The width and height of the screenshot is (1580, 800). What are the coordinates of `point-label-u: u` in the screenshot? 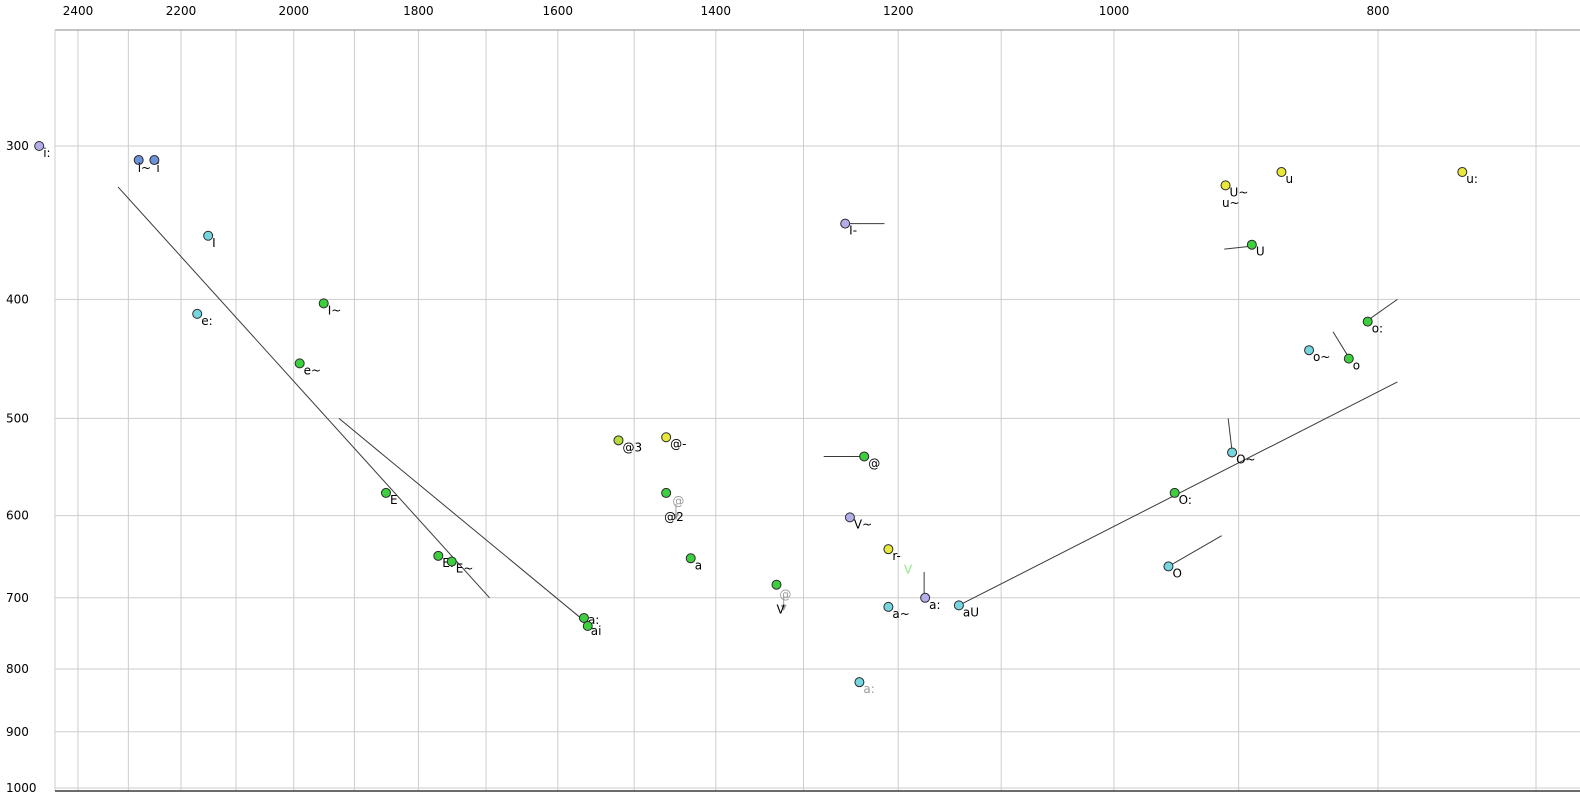 It's located at (1289, 179).